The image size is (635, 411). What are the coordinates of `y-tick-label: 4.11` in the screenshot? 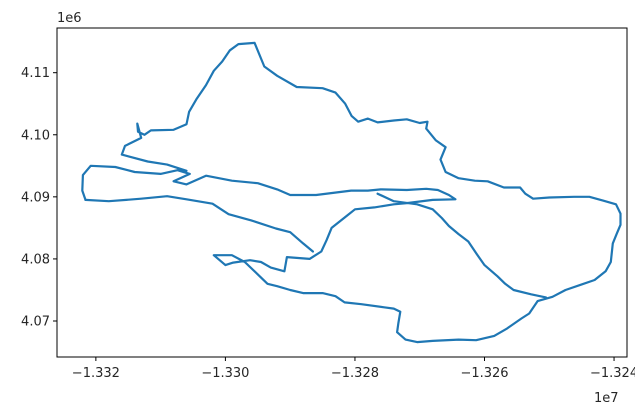 It's located at (35, 73).